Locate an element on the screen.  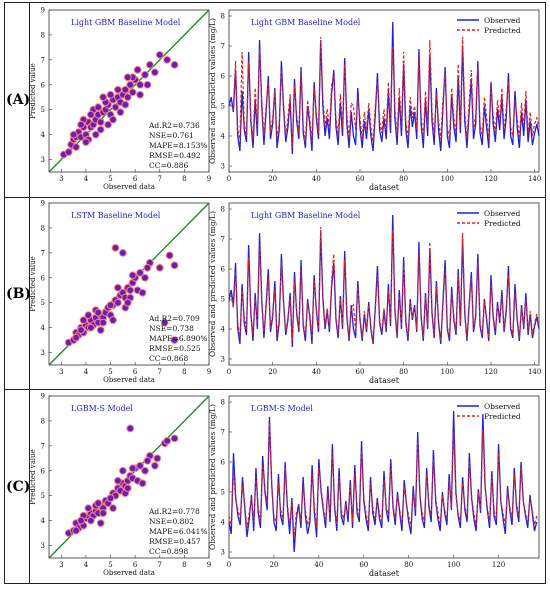
b-scatter-ytick-label-2: 5 is located at coordinates (43, 303).